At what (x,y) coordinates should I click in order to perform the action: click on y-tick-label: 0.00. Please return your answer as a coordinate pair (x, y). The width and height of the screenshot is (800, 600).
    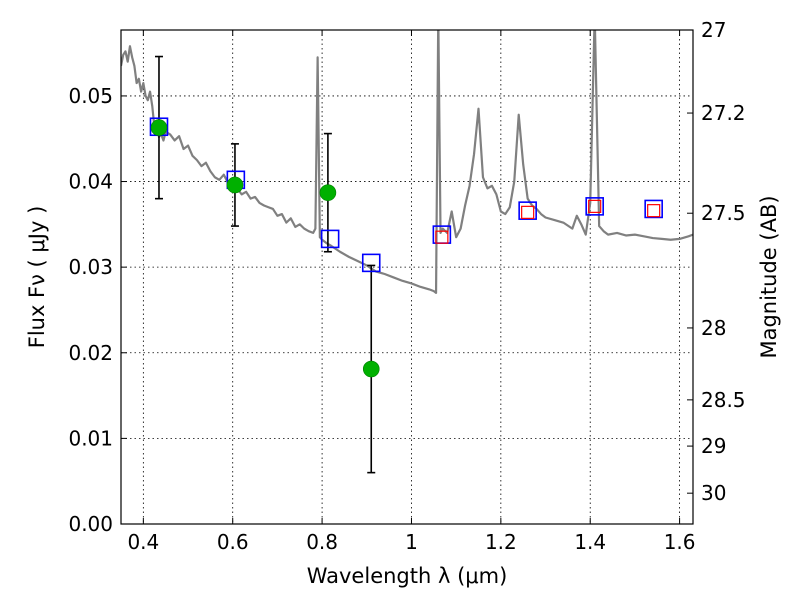
    Looking at the image, I should click on (90, 524).